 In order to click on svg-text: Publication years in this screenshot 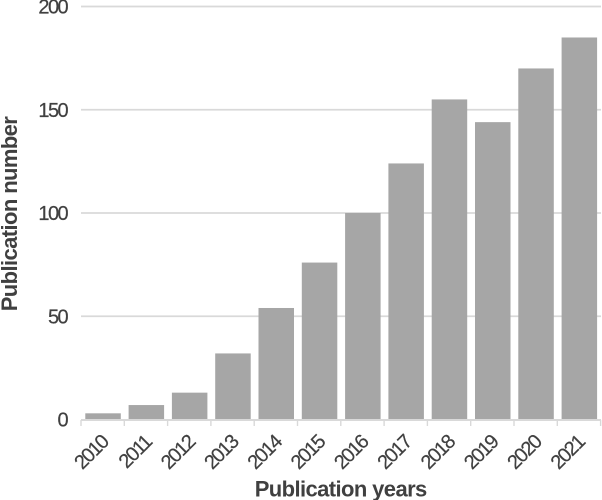, I will do `click(341, 488)`.